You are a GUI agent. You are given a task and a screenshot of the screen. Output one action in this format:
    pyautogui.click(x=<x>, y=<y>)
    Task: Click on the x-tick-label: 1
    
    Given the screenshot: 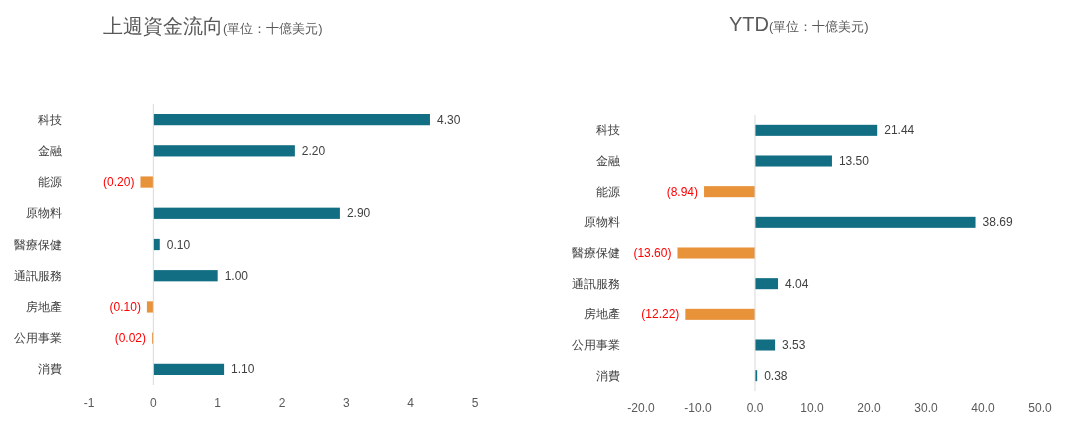 What is the action you would take?
    pyautogui.click(x=218, y=403)
    